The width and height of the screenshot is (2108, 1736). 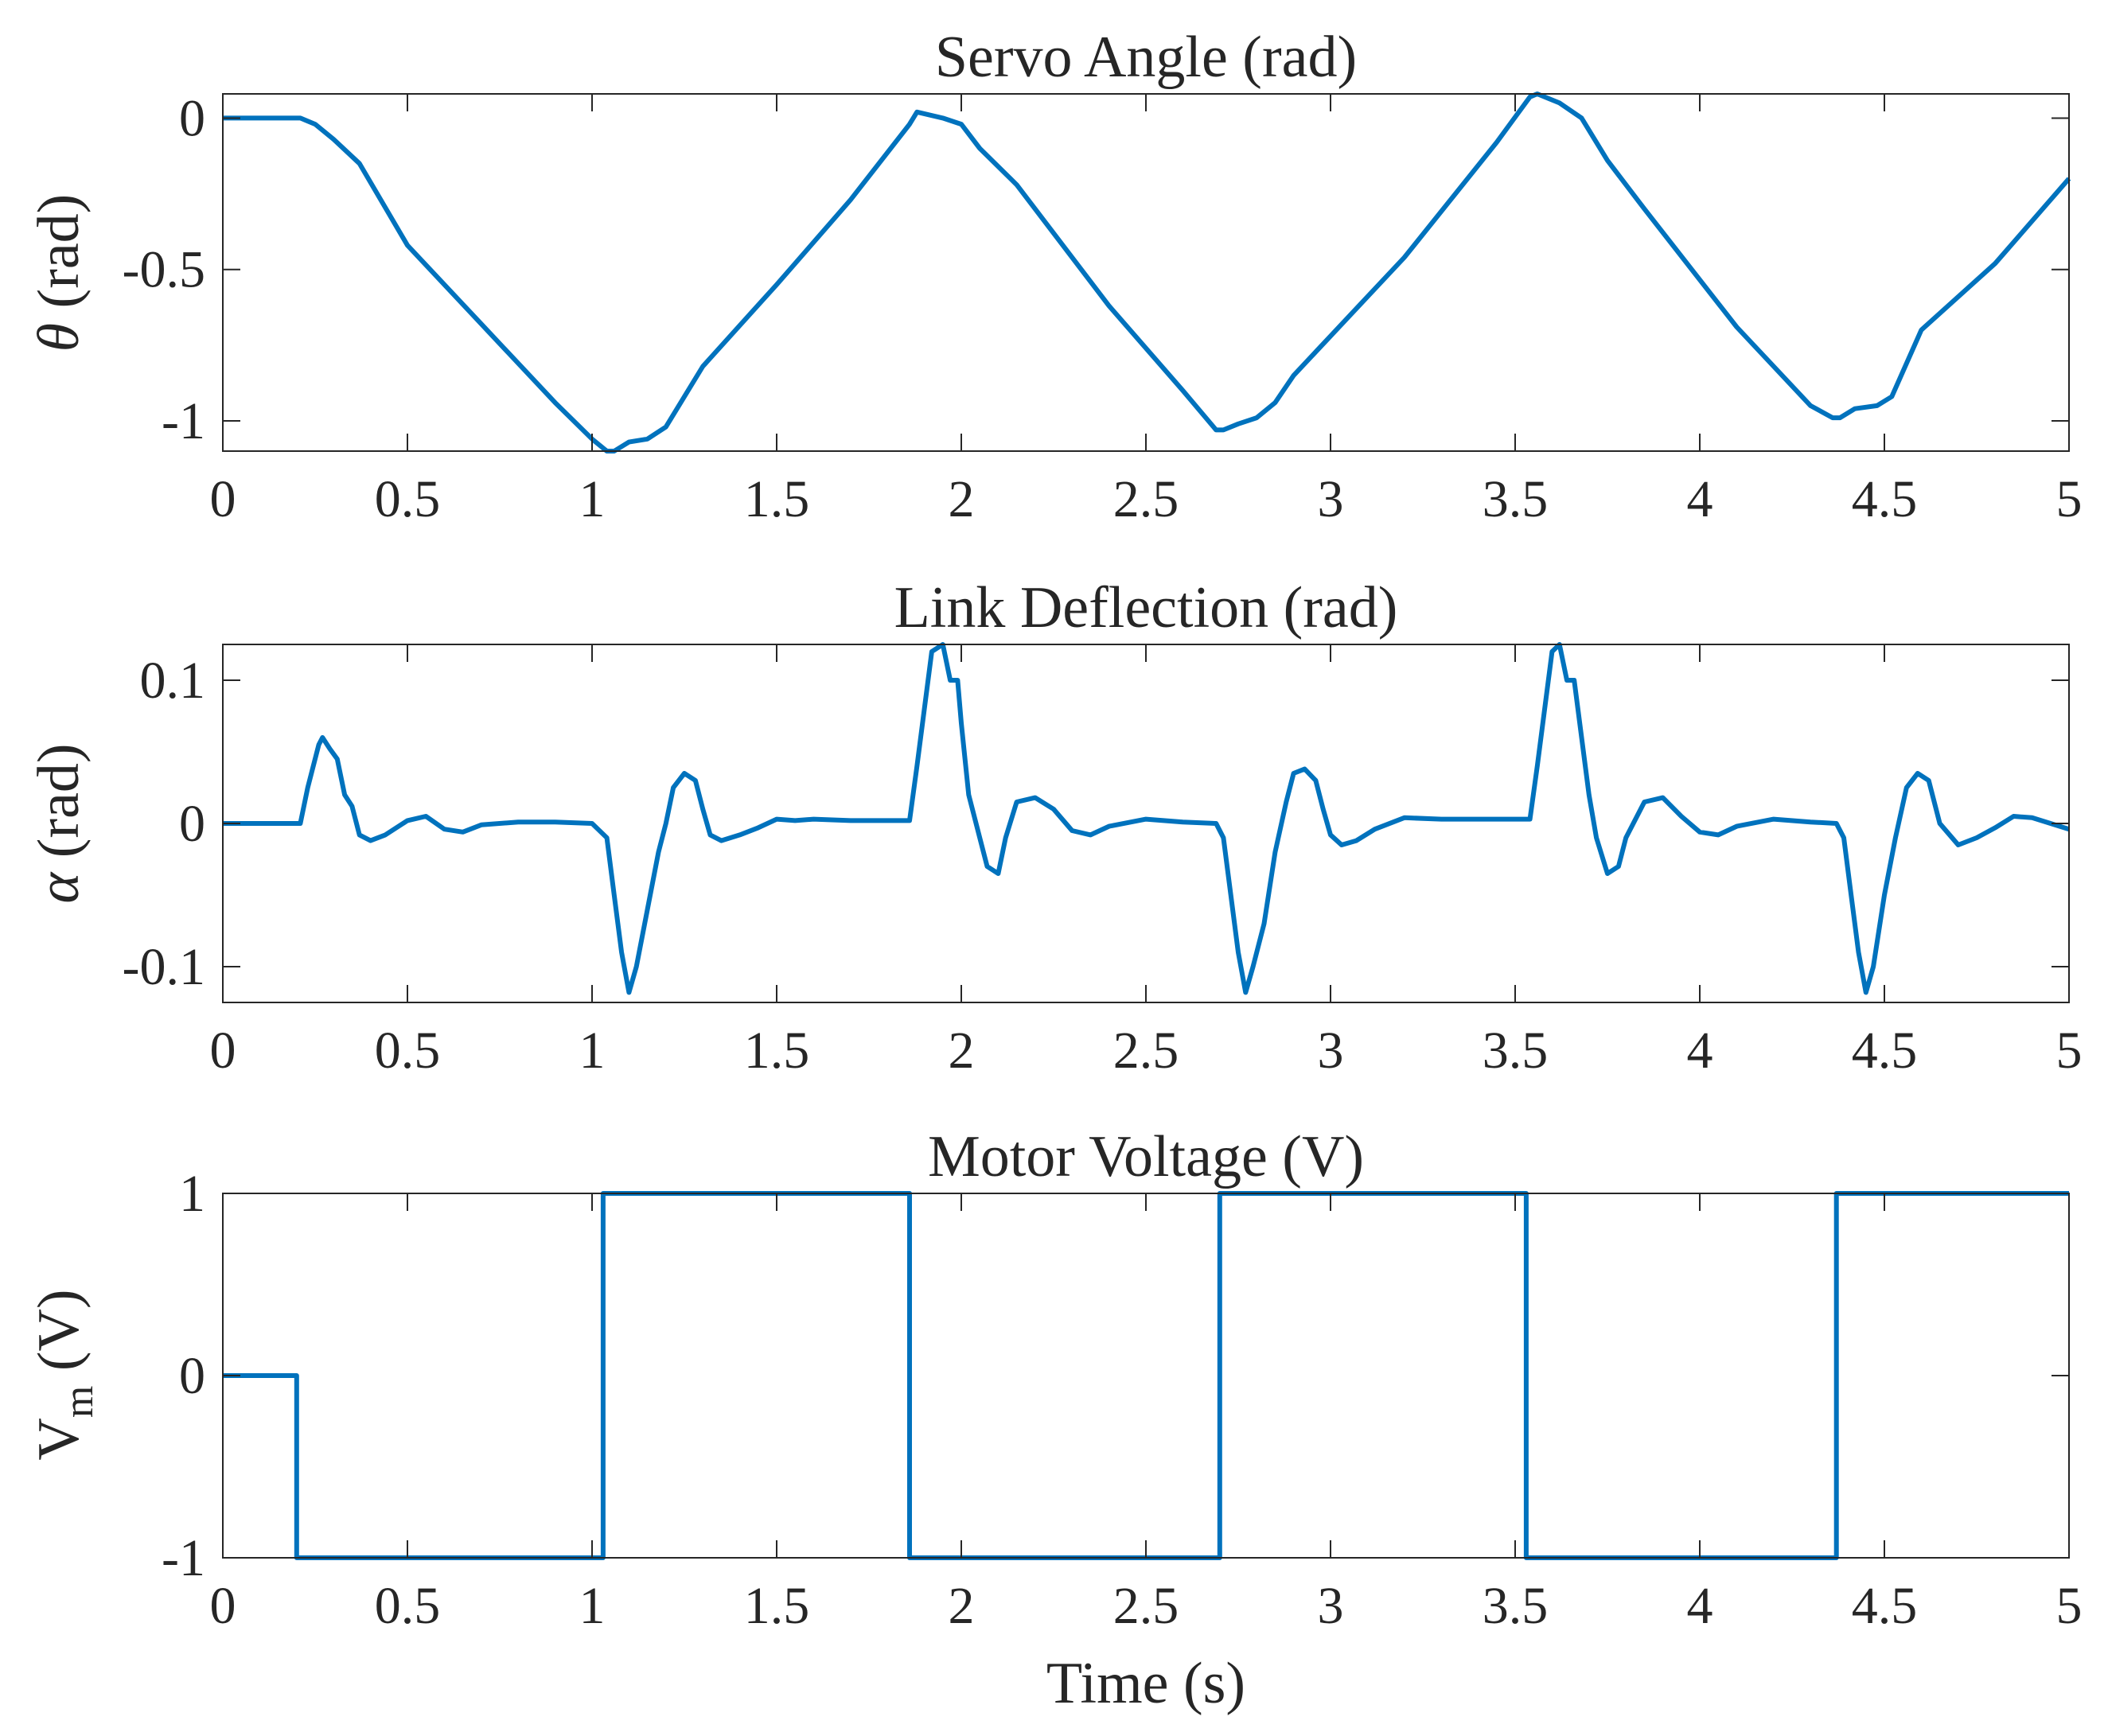 I want to click on vm-symbol: V, so click(x=59, y=1439).